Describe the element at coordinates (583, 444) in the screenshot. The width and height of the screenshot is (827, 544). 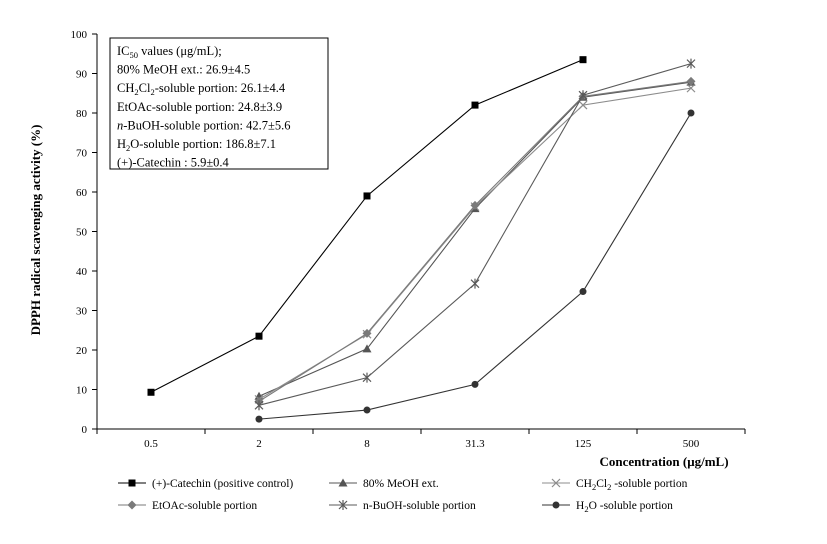
I see `x-tick-label: 125` at that location.